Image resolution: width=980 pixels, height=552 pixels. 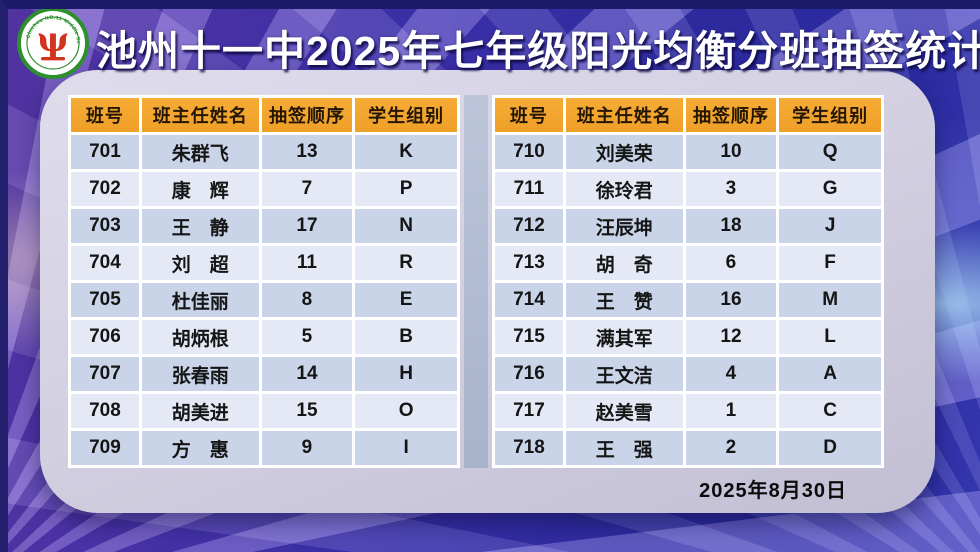 I want to click on cell-order: 15, so click(x=307, y=411).